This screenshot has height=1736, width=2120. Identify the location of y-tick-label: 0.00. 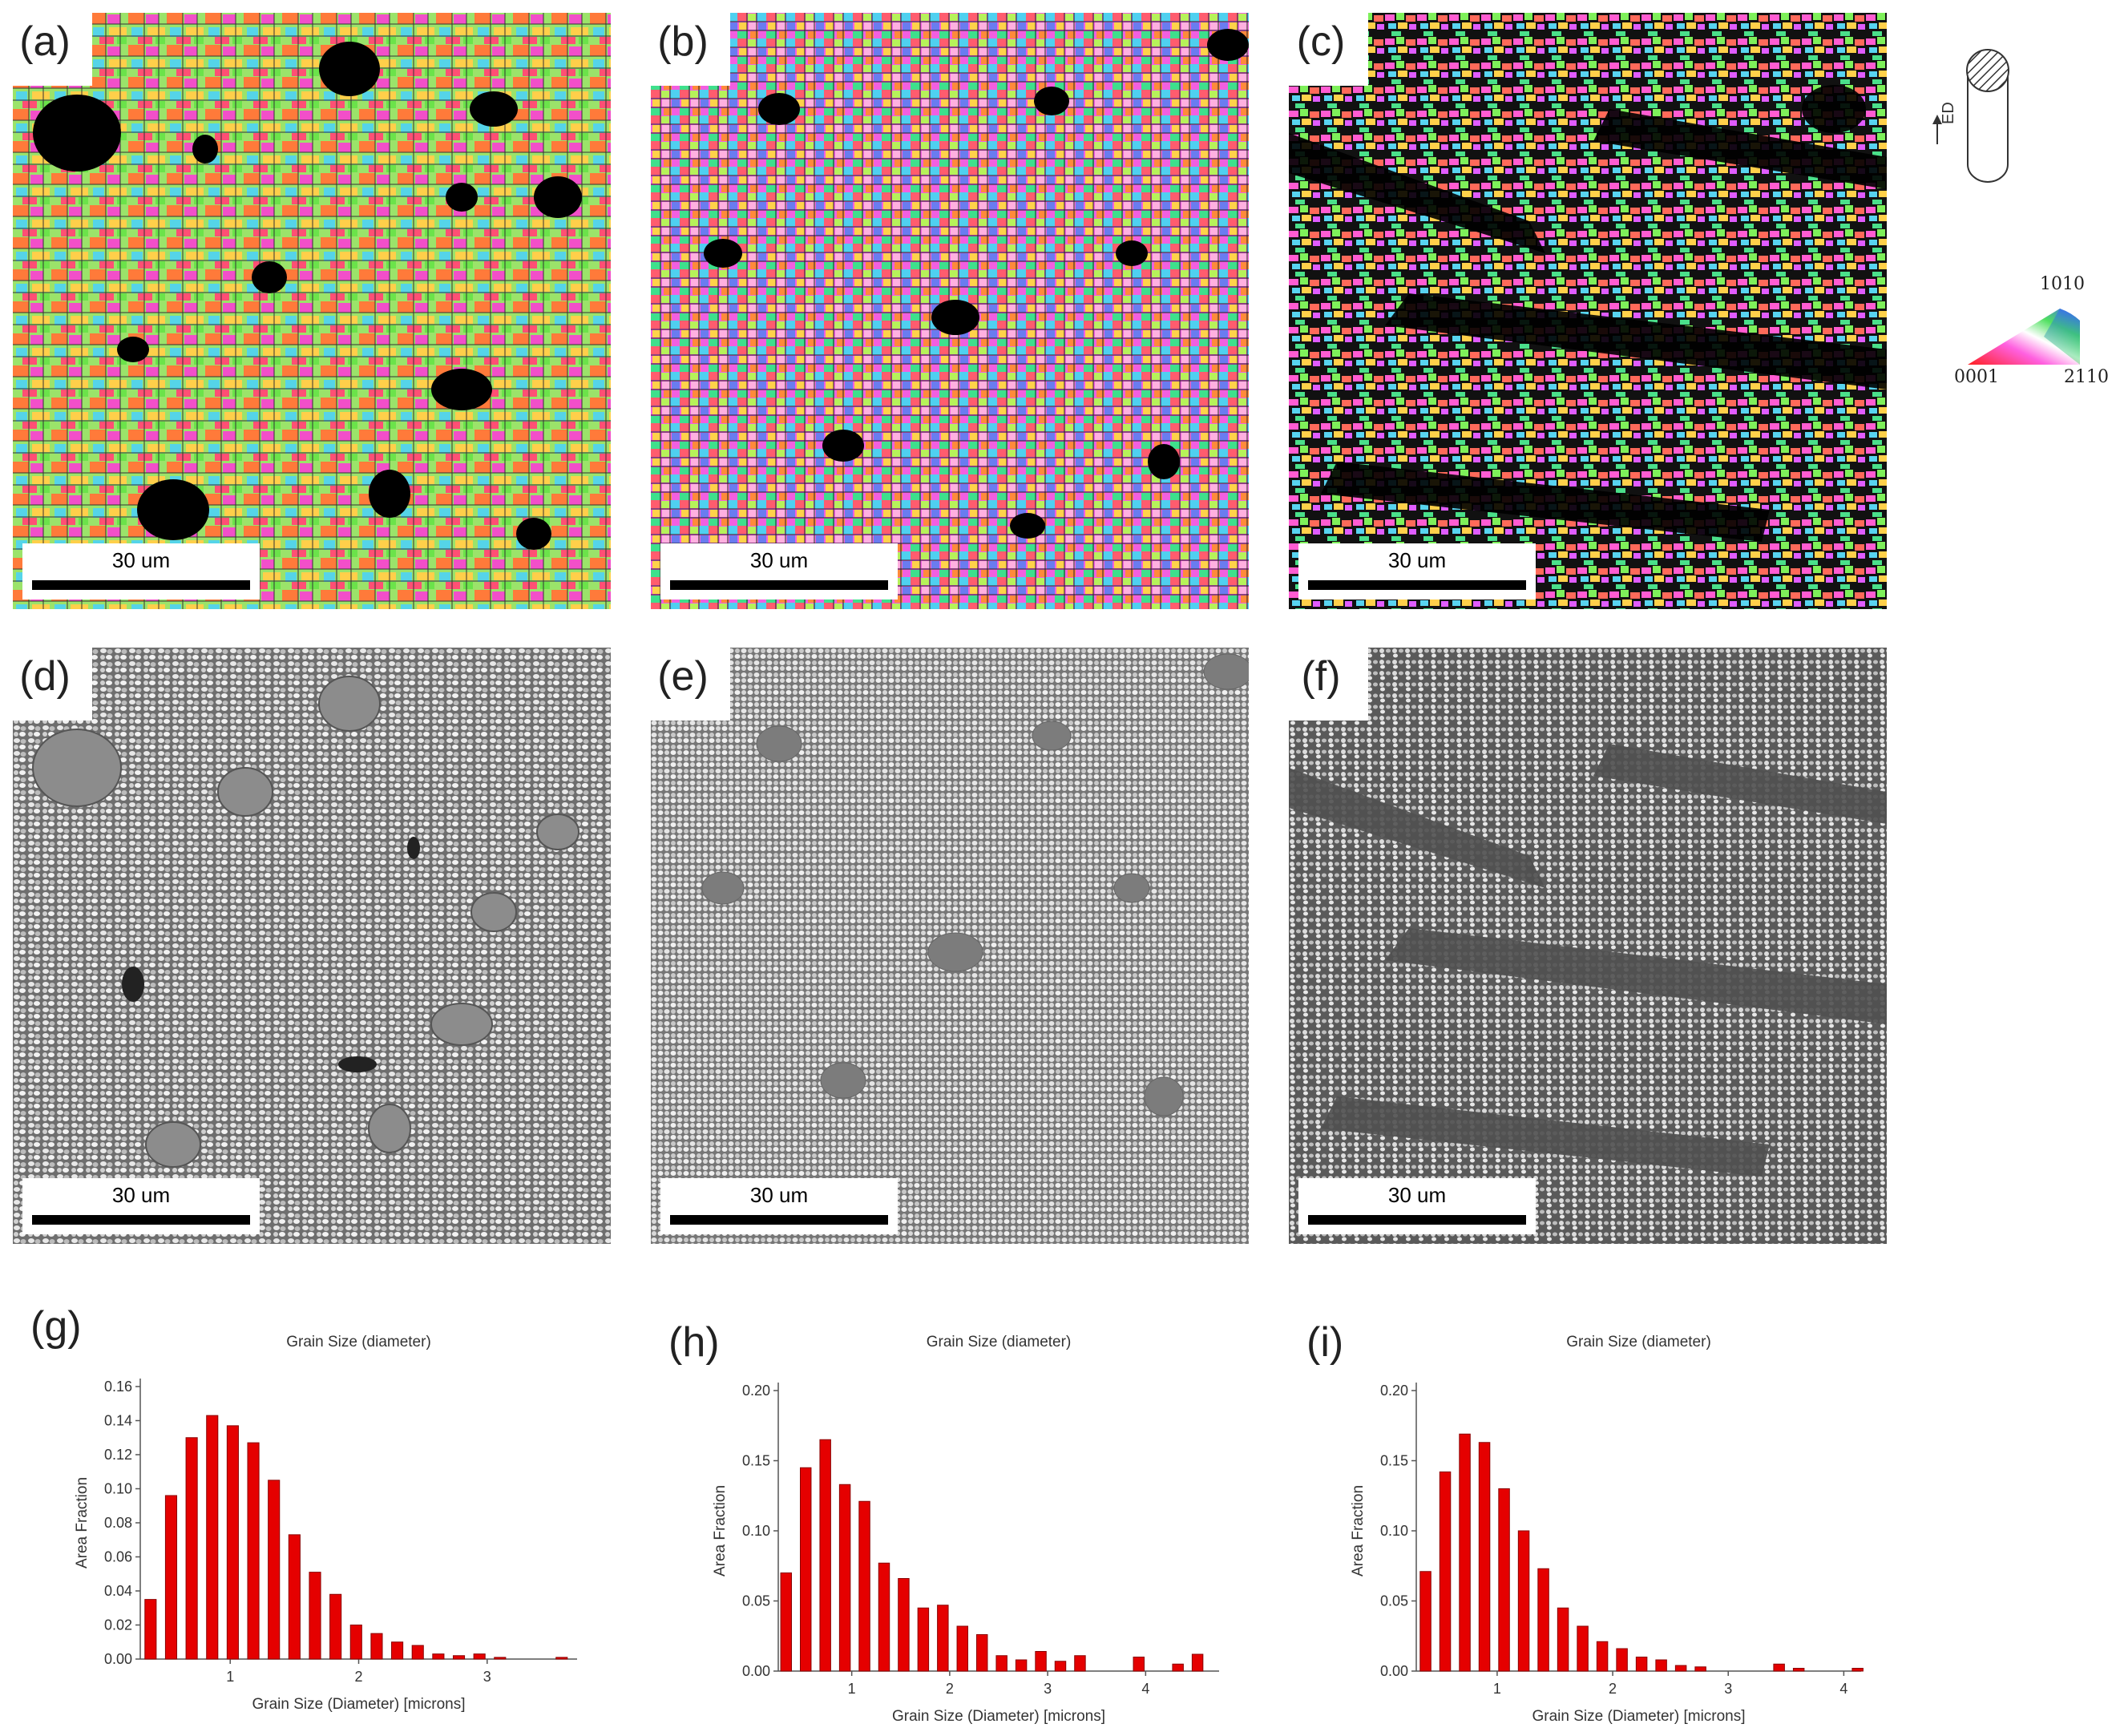
(1394, 1671).